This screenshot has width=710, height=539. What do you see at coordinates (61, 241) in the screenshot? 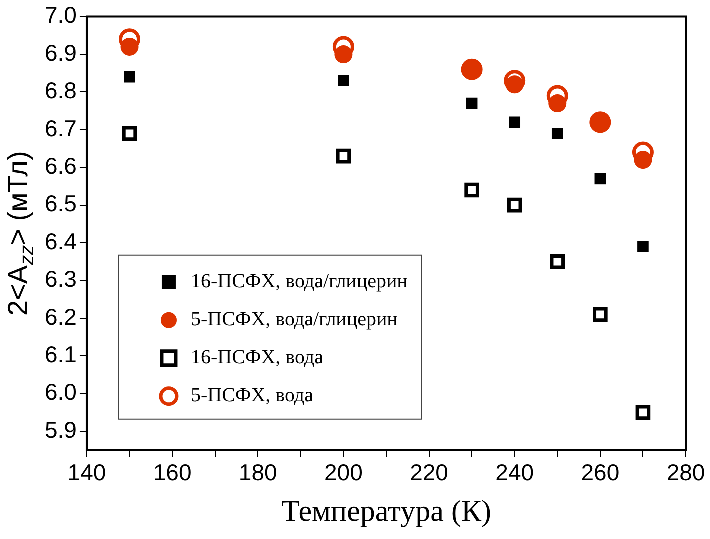
I see `y-tick-label: 6.4` at bounding box center [61, 241].